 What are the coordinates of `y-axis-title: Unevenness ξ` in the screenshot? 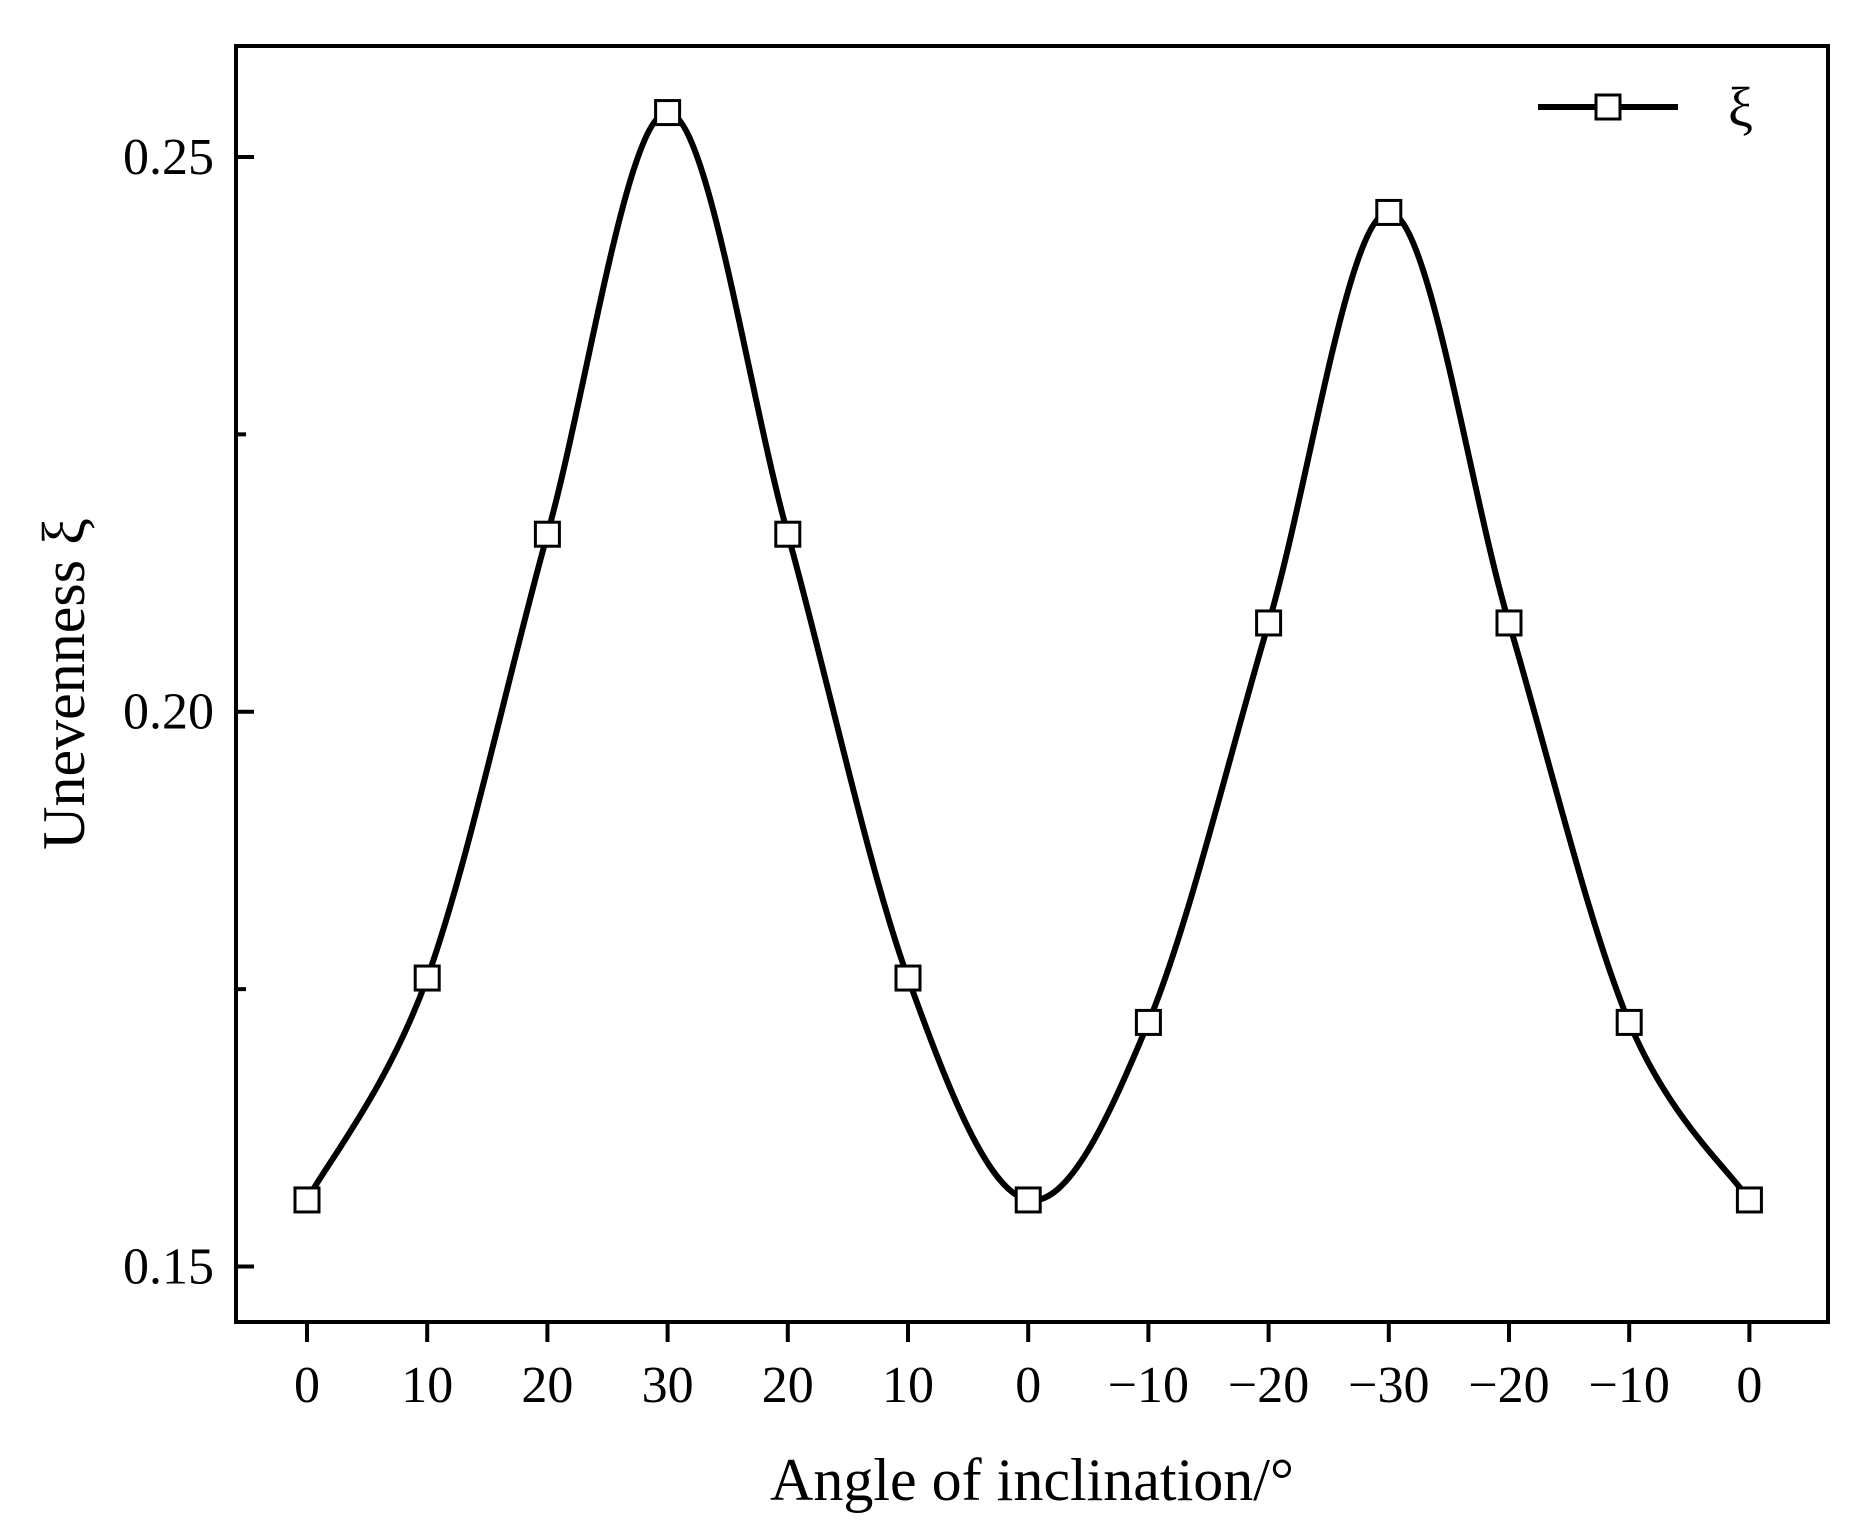 It's located at (64, 684).